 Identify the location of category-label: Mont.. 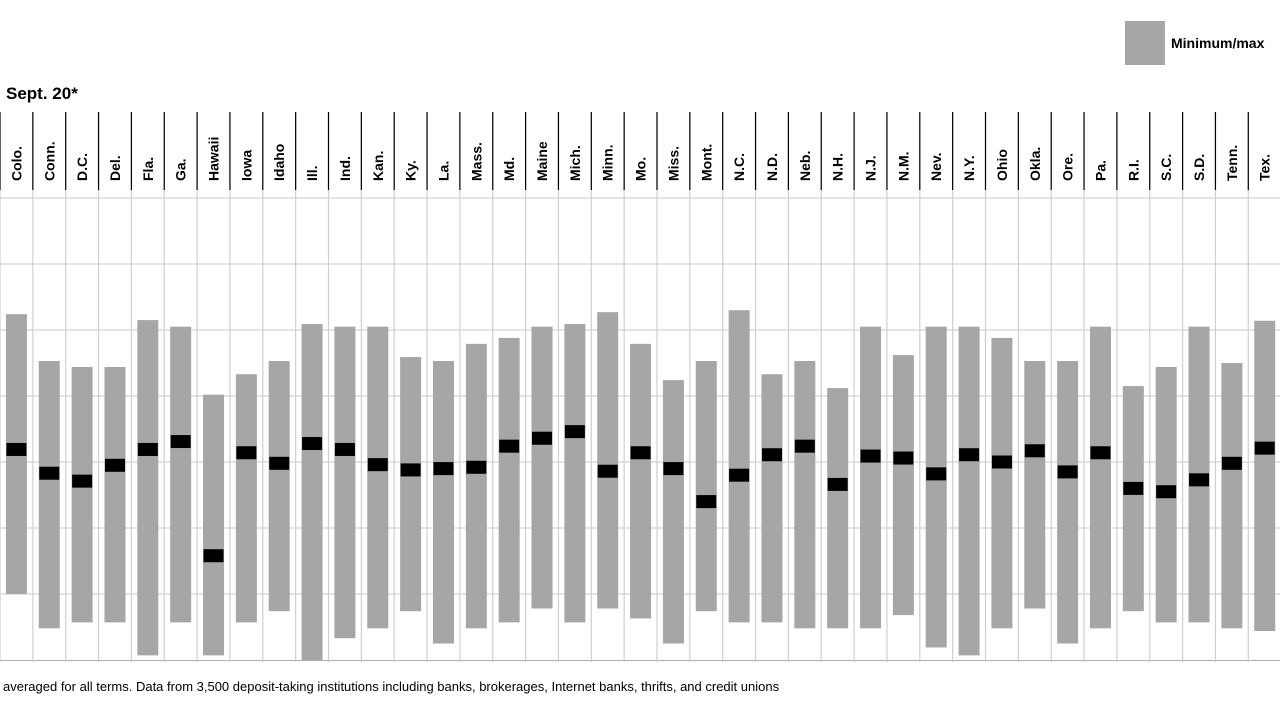
(706, 162).